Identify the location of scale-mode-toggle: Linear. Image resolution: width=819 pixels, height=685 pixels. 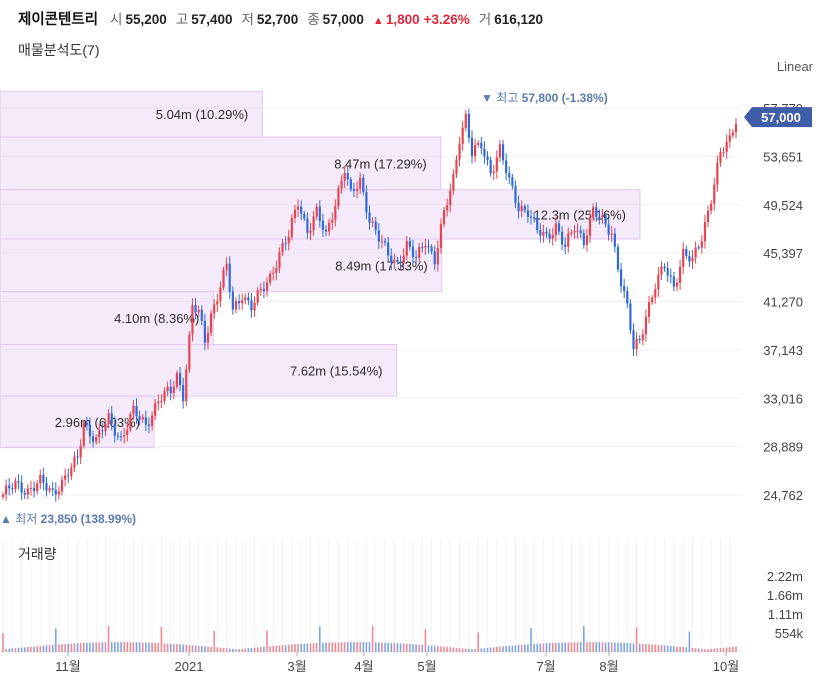
(794, 66).